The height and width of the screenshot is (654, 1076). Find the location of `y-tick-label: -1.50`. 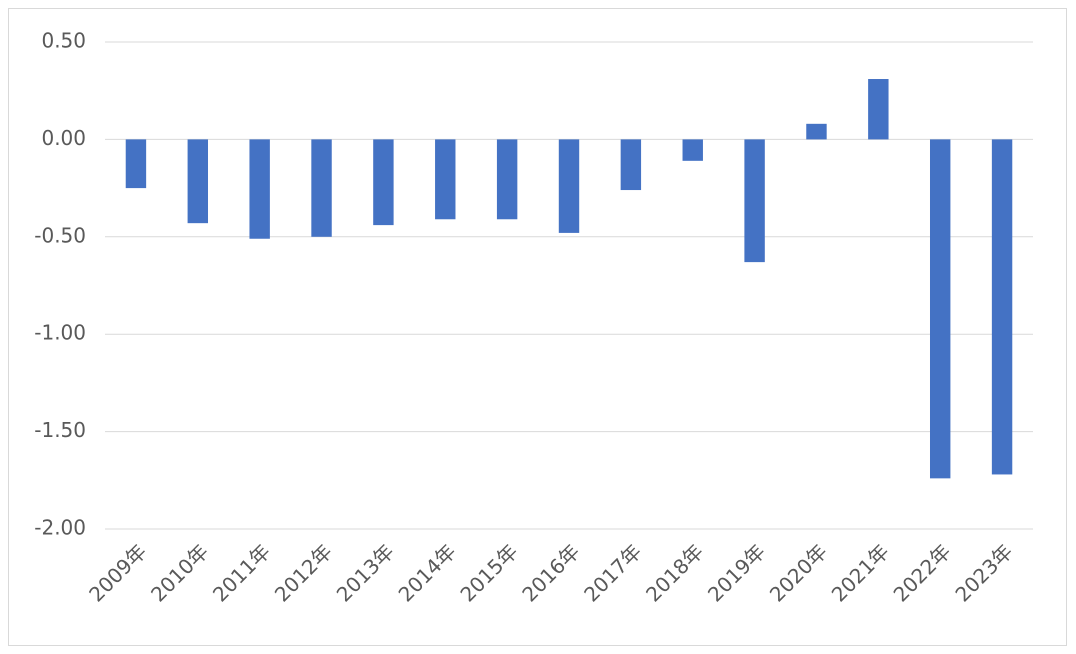

y-tick-label: -1.50 is located at coordinates (60, 430).